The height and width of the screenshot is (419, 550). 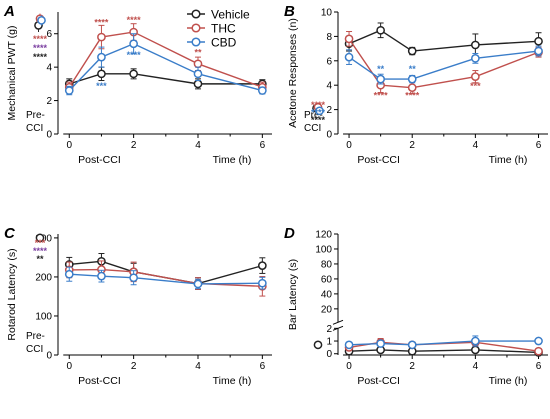 I want to click on panel-letter: A, so click(x=9, y=11).